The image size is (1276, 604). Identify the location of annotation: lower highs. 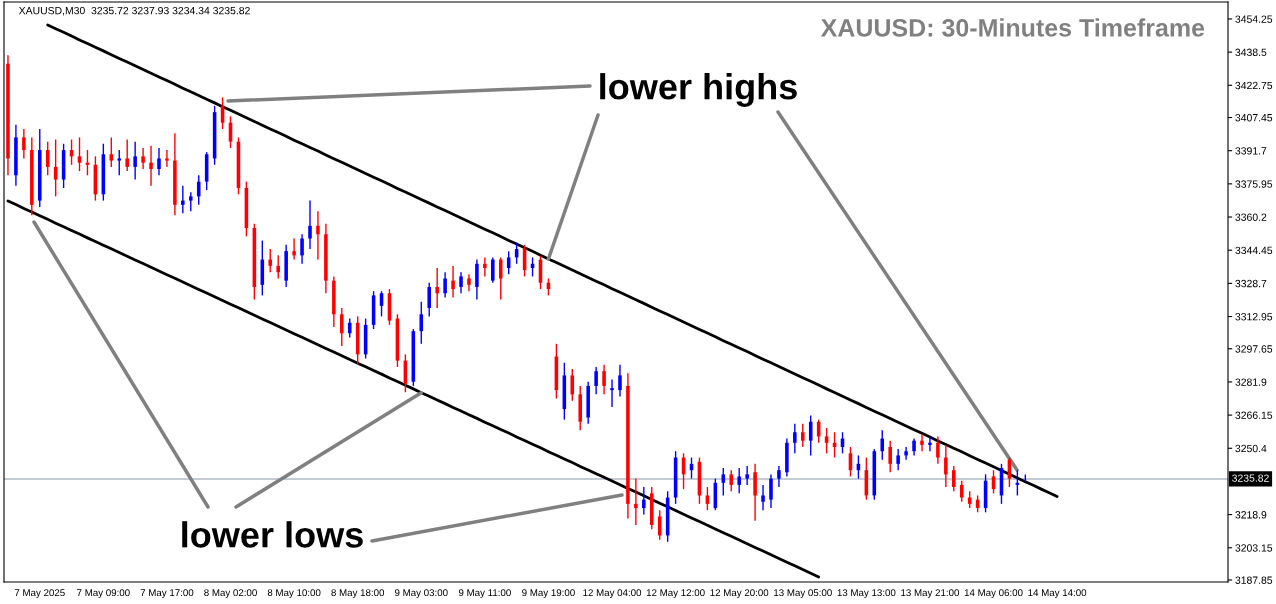
(698, 90).